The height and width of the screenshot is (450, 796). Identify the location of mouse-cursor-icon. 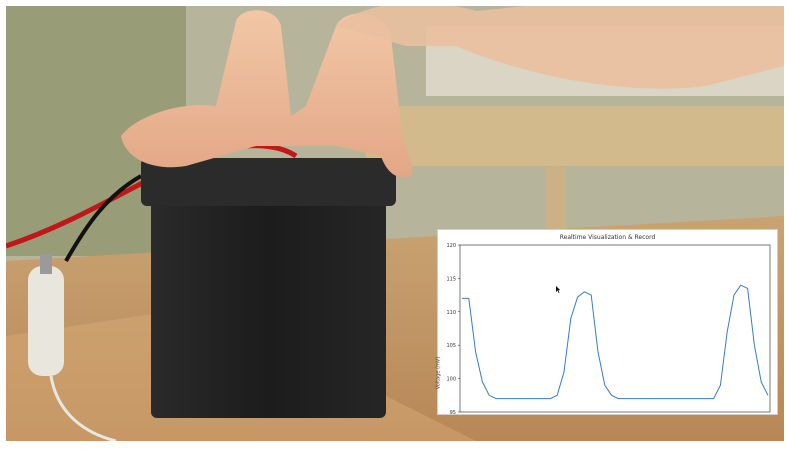
(558, 289).